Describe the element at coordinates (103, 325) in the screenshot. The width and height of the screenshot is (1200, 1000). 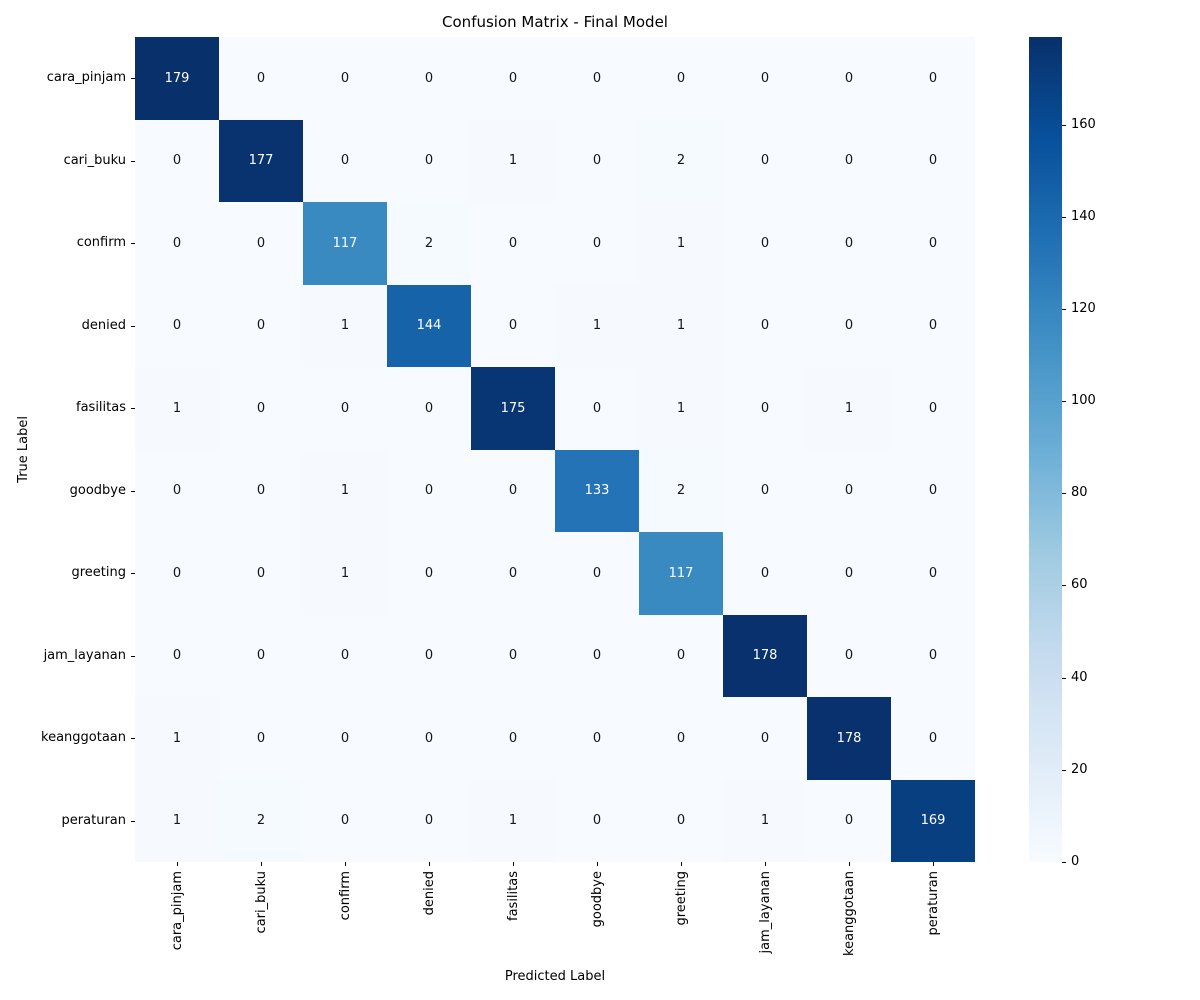
I see `y-tick-label: denied` at that location.